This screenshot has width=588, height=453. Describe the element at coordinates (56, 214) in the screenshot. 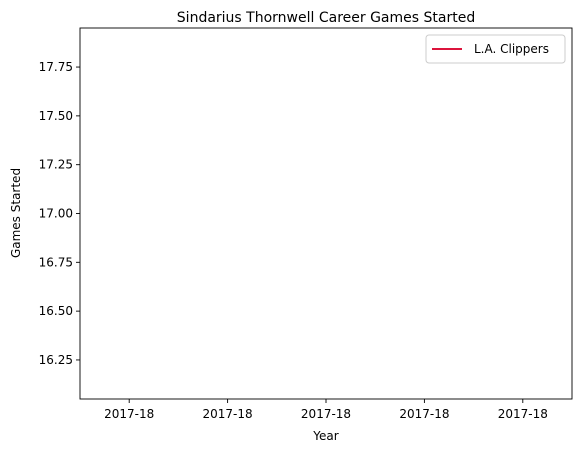

I see `y-tick-label: 17.00` at that location.